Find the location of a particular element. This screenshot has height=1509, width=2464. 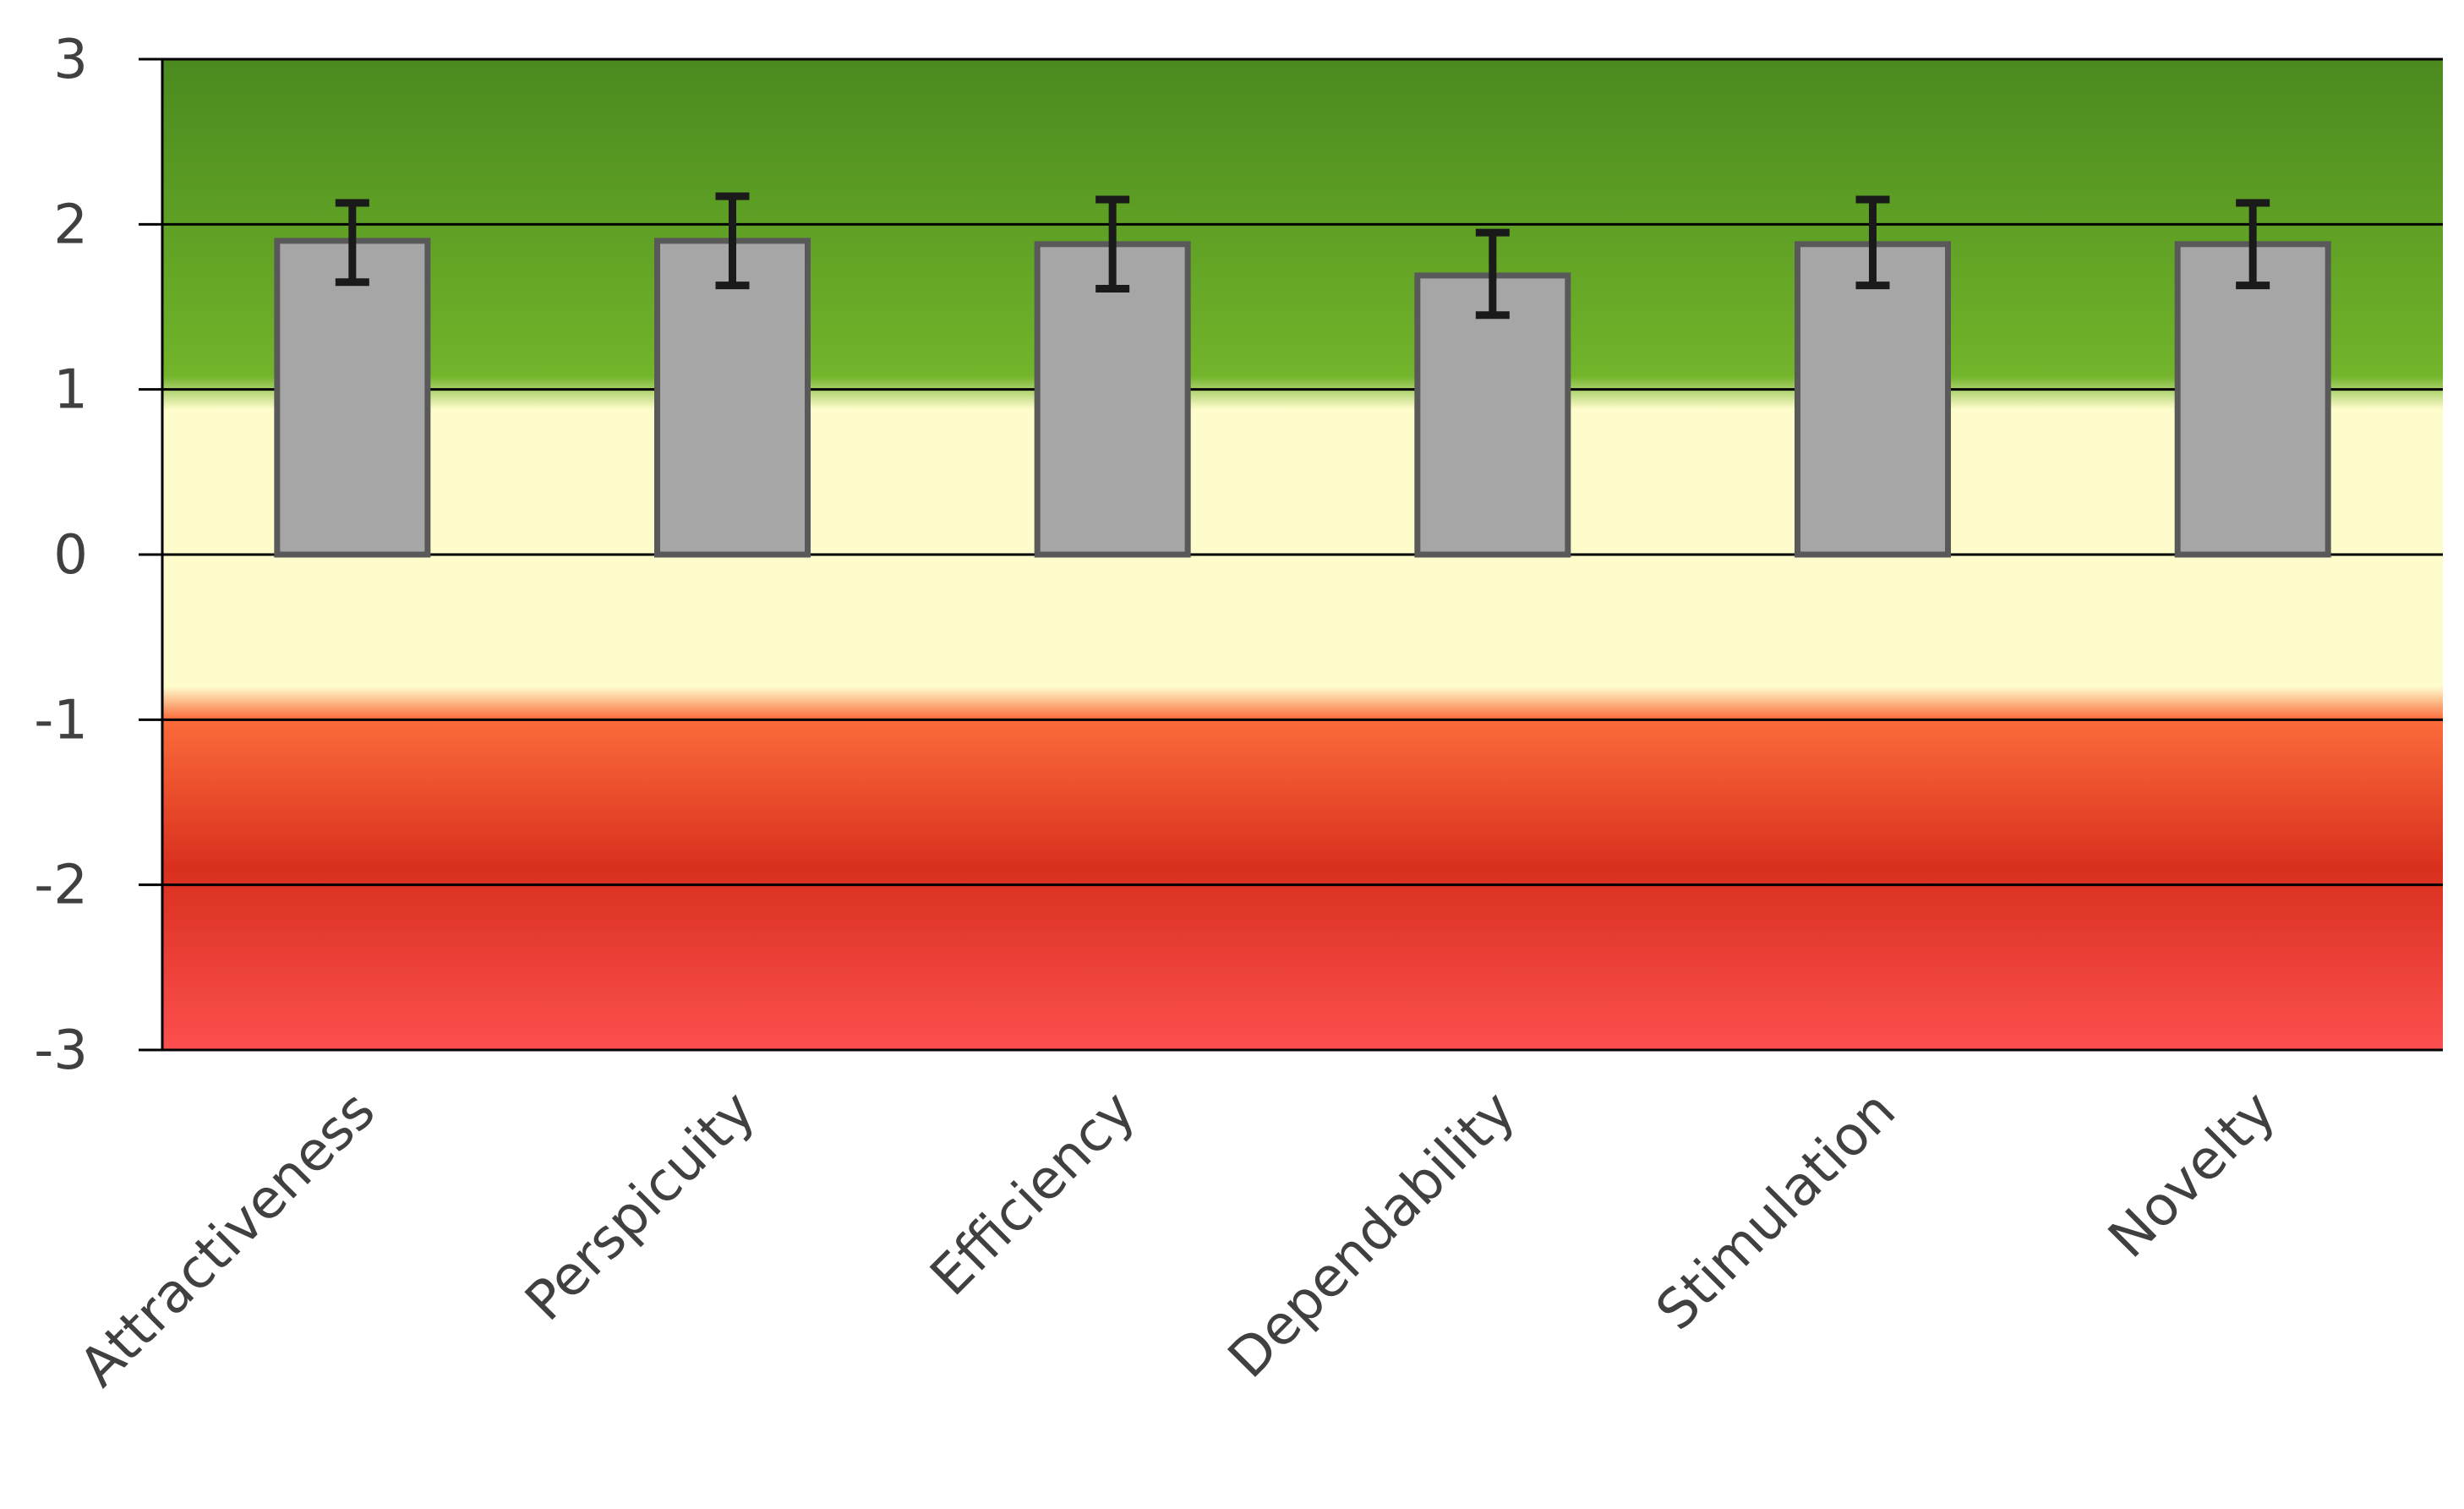

error-bars is located at coordinates (1302, 256).